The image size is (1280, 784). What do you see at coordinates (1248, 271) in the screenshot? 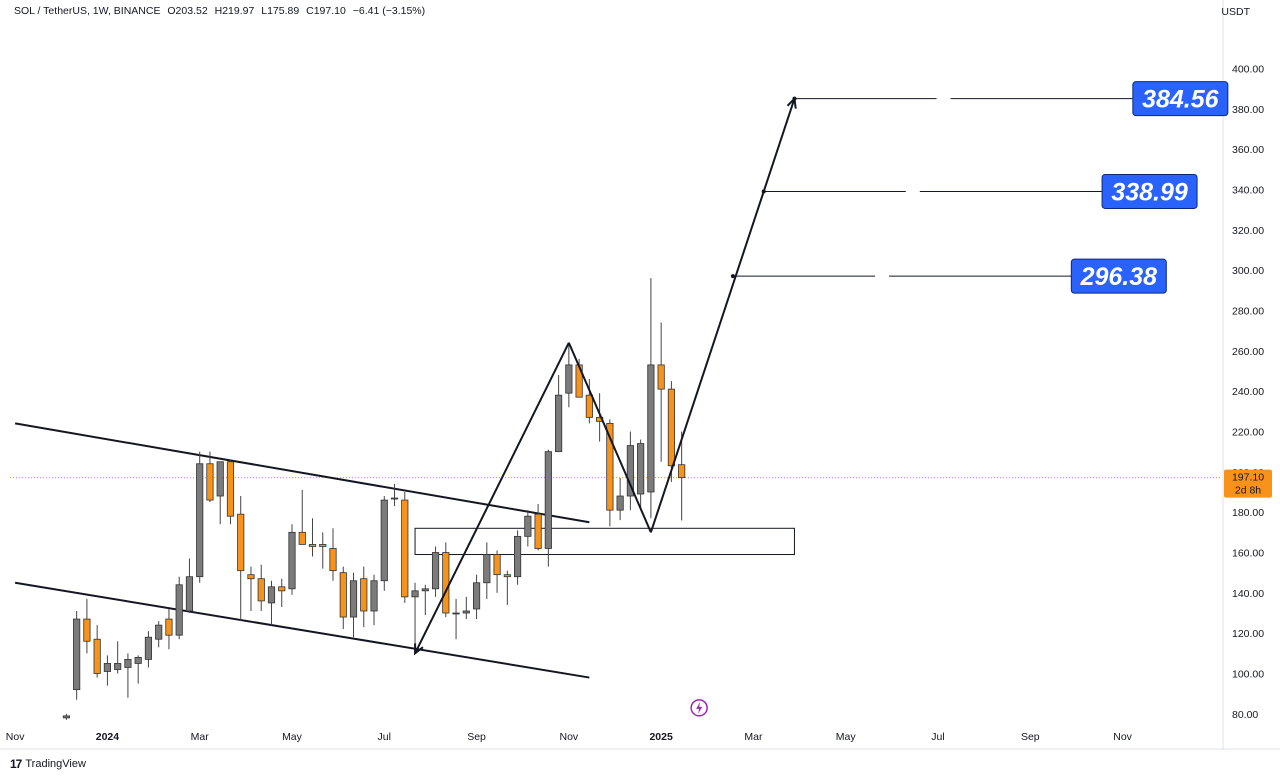
I see `y-tick-label: 300.00` at bounding box center [1248, 271].